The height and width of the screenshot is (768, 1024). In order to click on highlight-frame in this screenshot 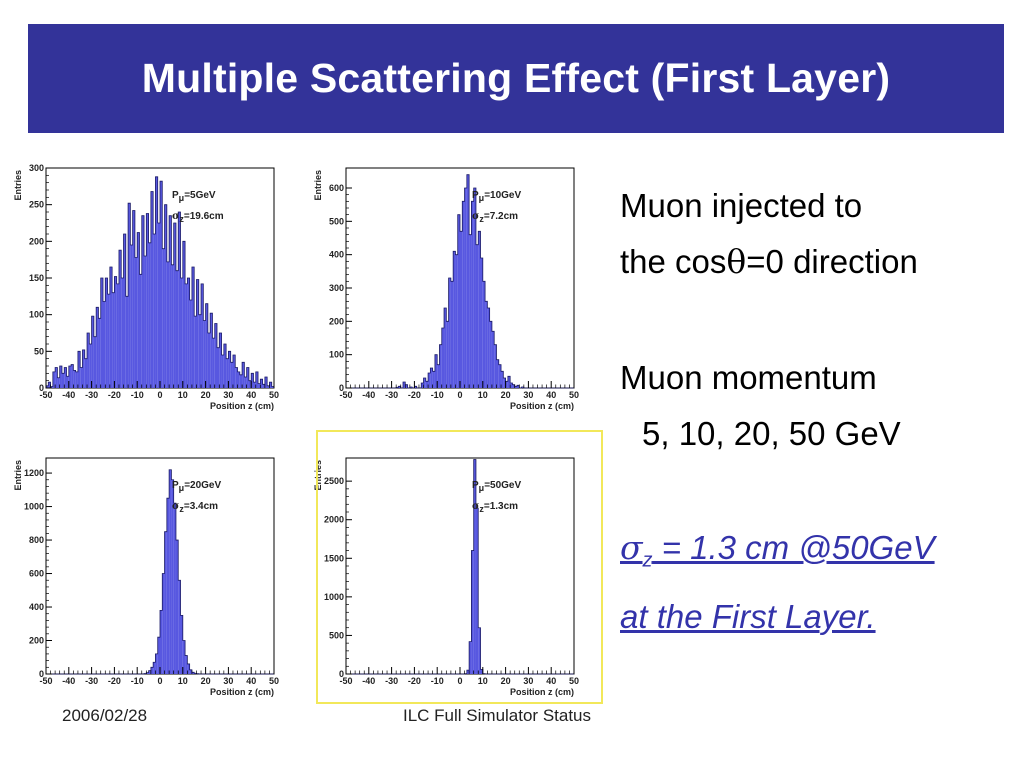, I will do `click(459, 567)`.